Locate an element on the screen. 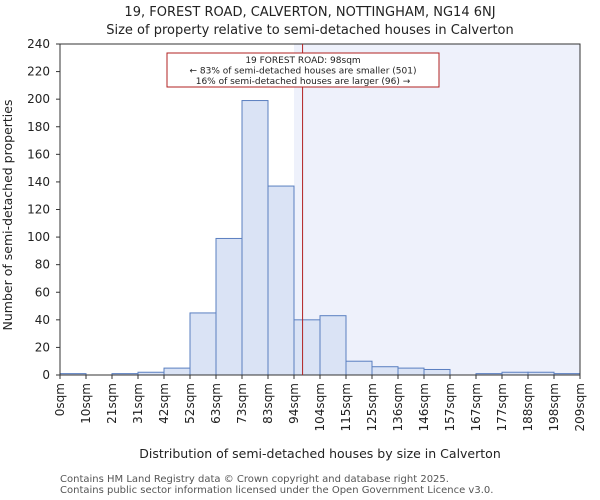  x-tick-label: 125sqm is located at coordinates (372, 407).